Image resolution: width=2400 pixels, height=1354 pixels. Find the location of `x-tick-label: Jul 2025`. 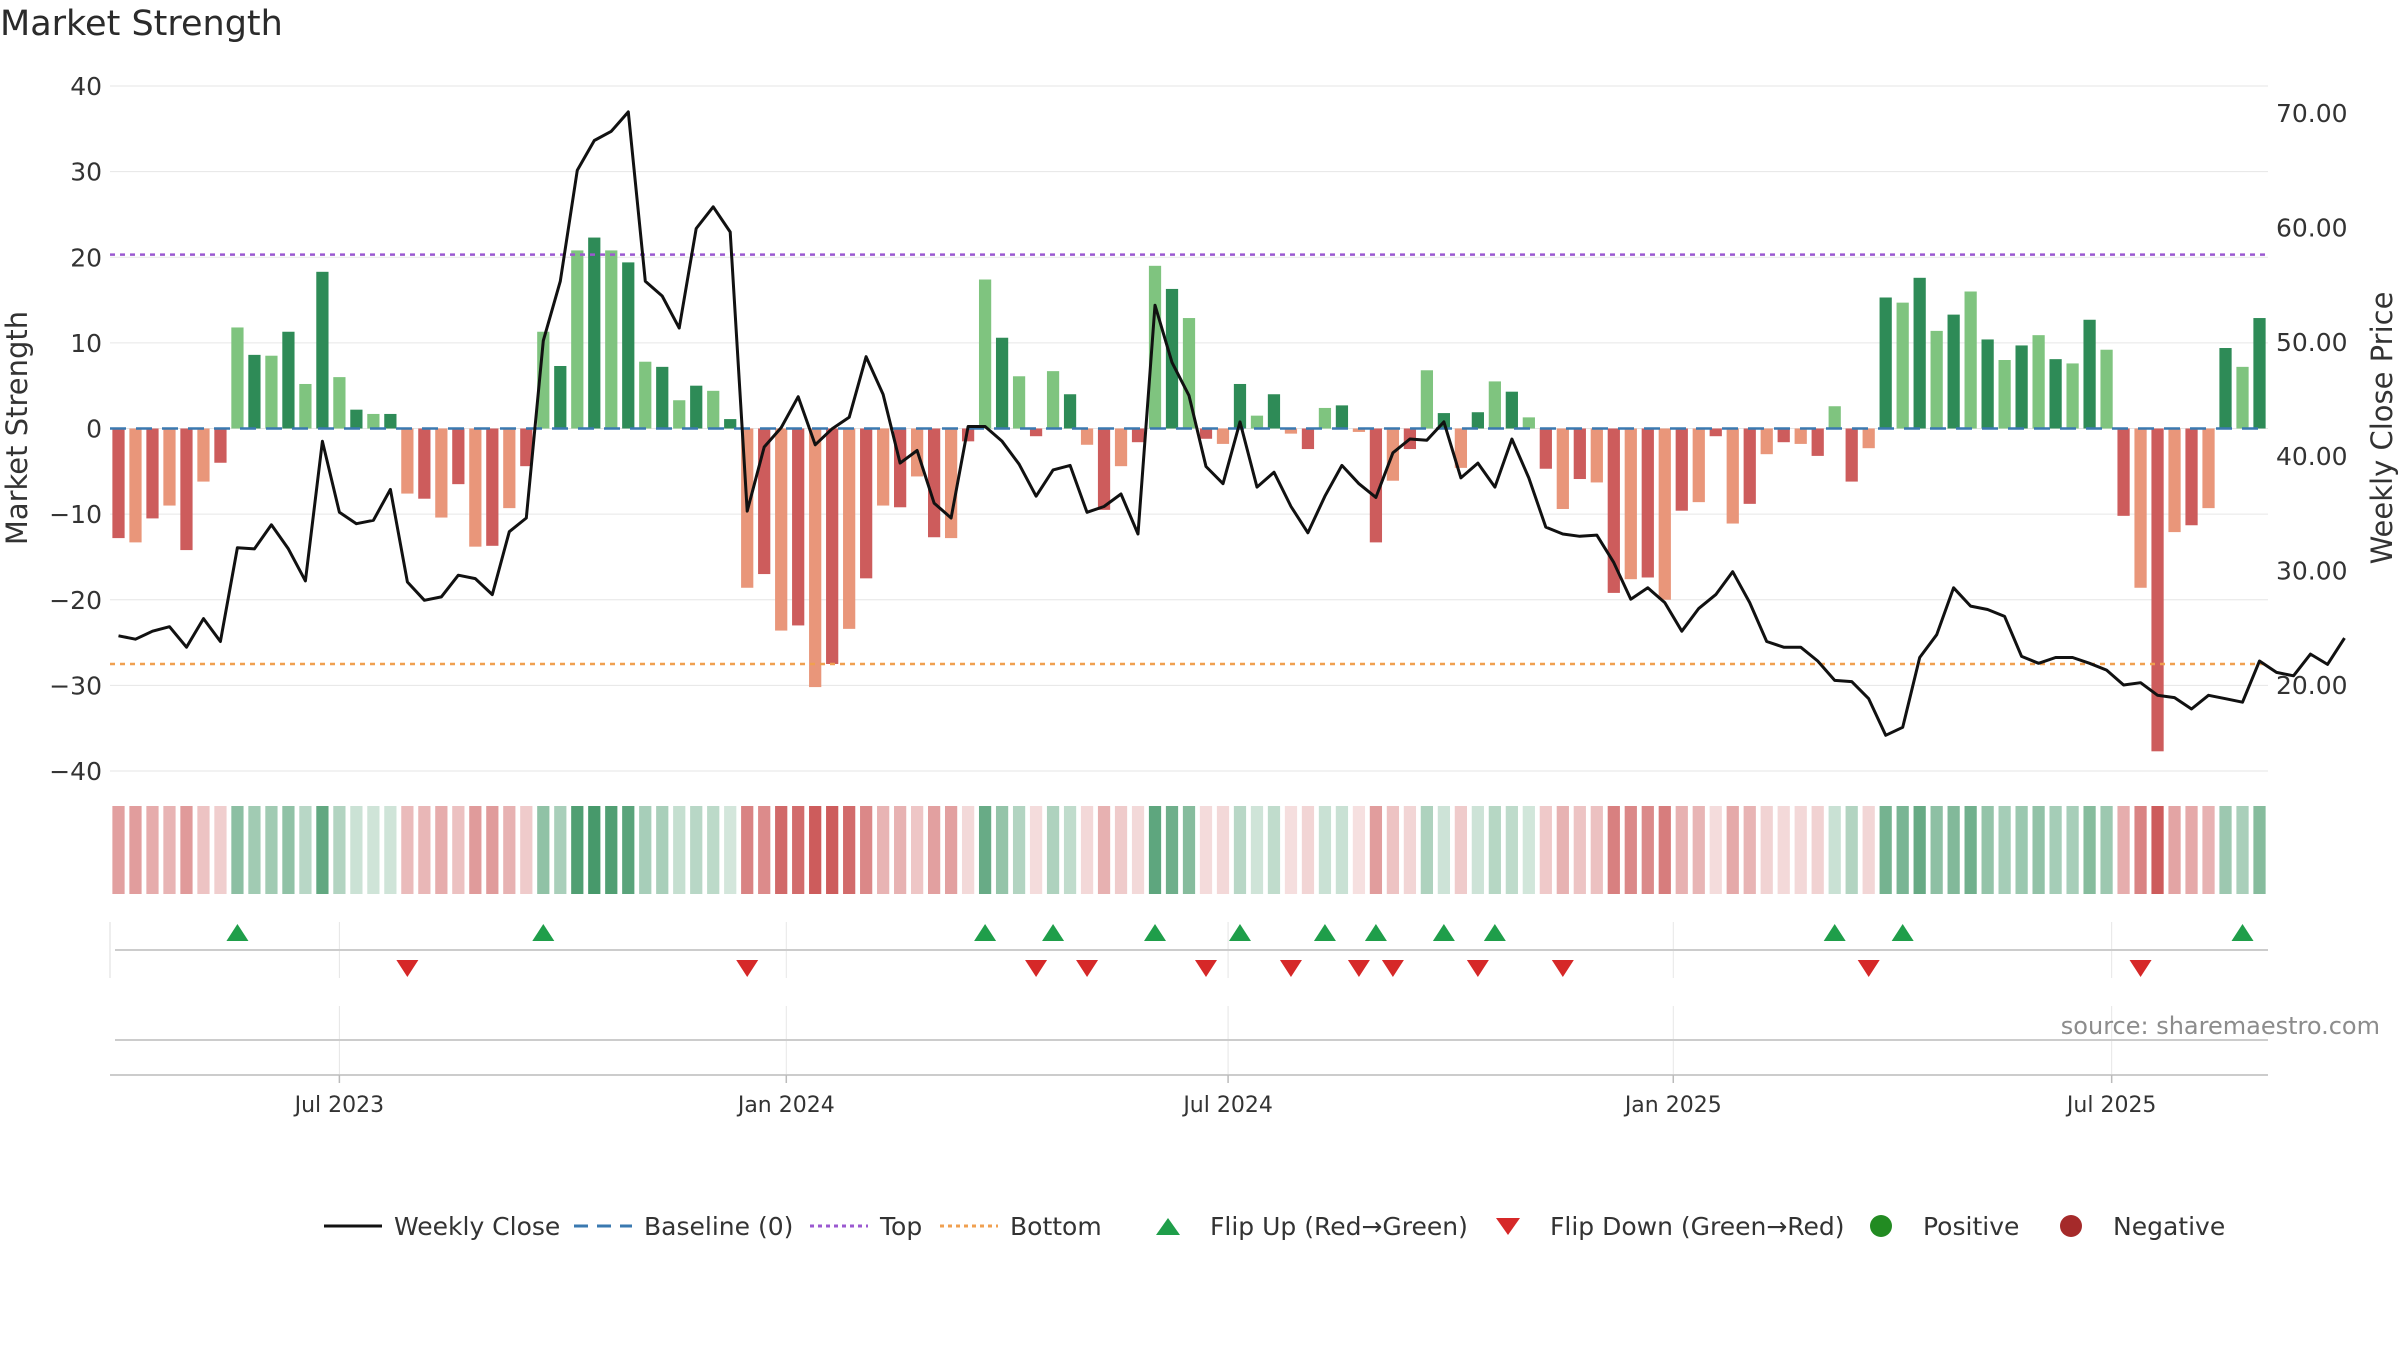

x-tick-label: Jul 2025 is located at coordinates (2111, 1105).